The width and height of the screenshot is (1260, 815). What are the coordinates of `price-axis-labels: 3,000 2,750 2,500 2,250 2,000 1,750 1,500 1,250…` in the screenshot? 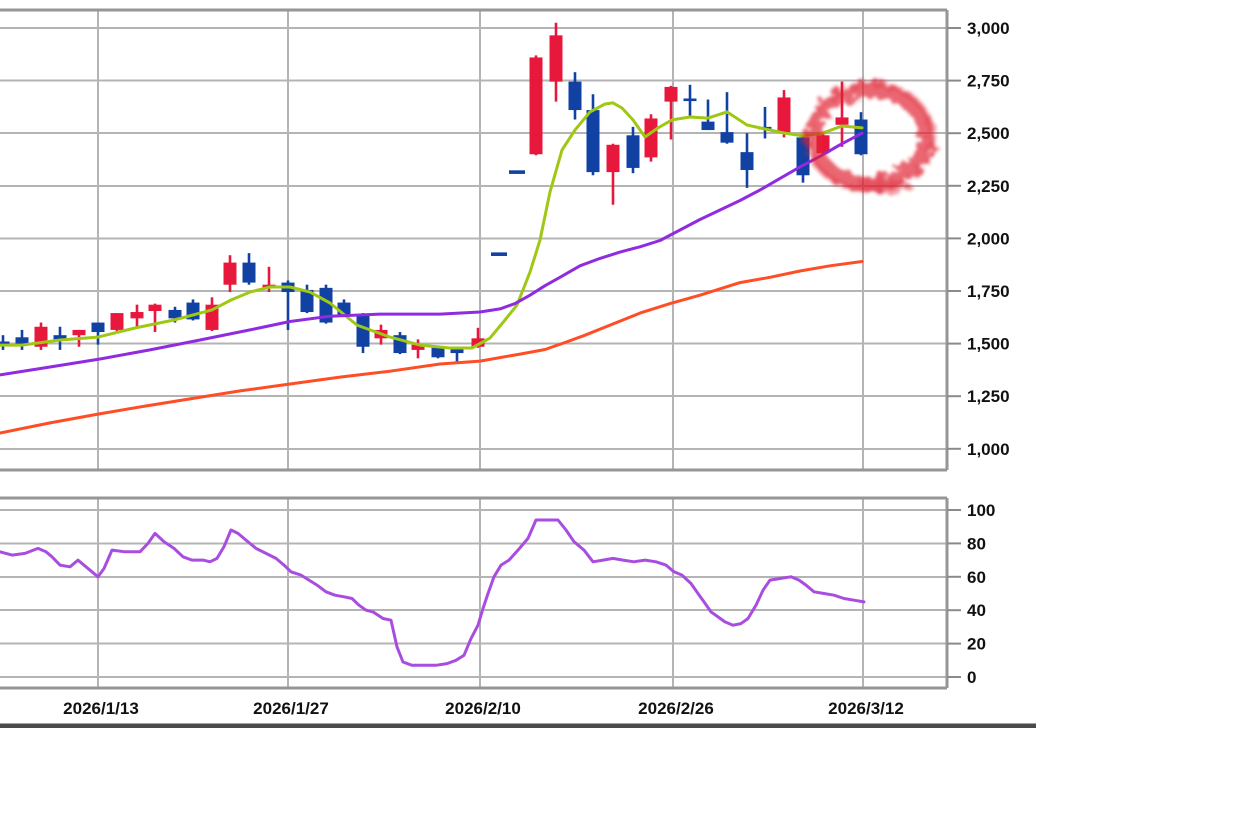 It's located at (988, 239).